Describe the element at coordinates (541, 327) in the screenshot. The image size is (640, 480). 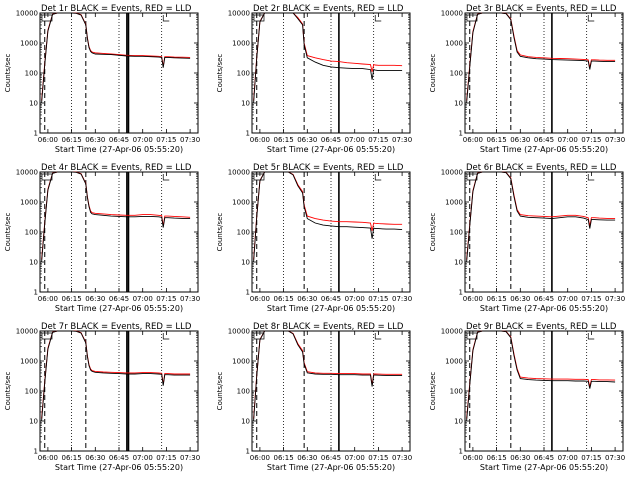
I see `panel-title: Det 9r BLACK = Events, RED = LLD` at that location.